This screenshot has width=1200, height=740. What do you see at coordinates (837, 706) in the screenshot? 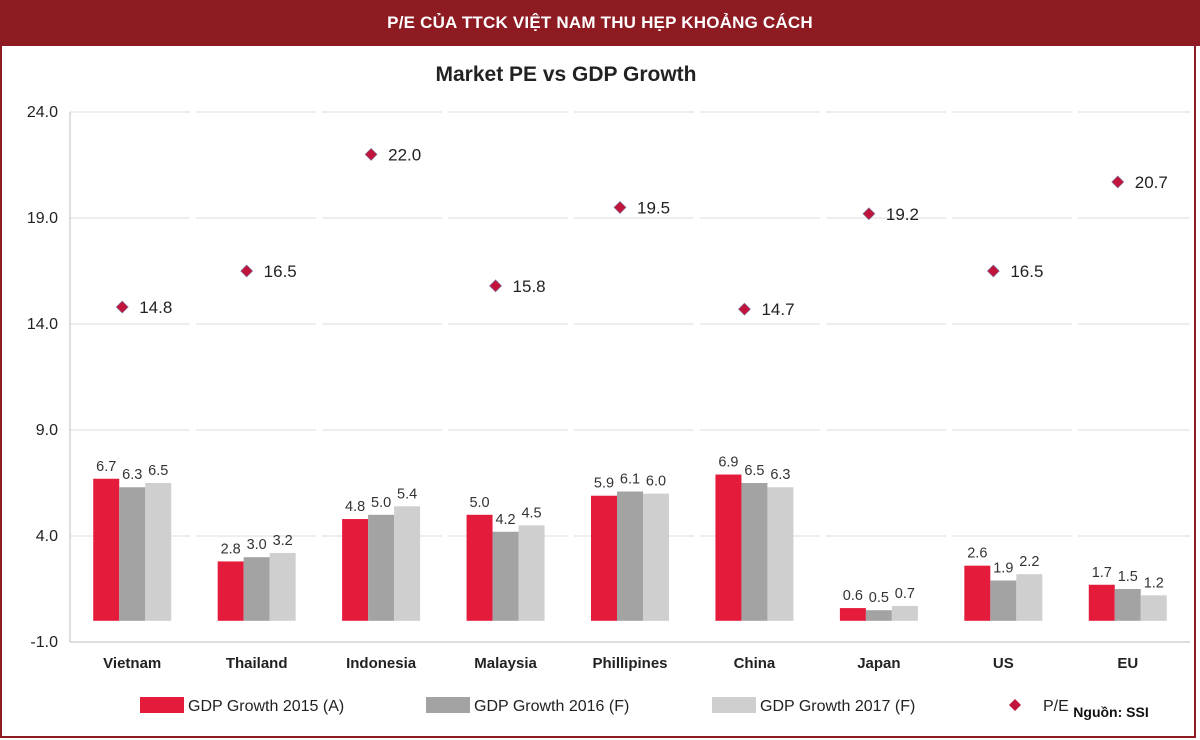
I see `legend-label: GDP Growth 2017 (F)` at bounding box center [837, 706].